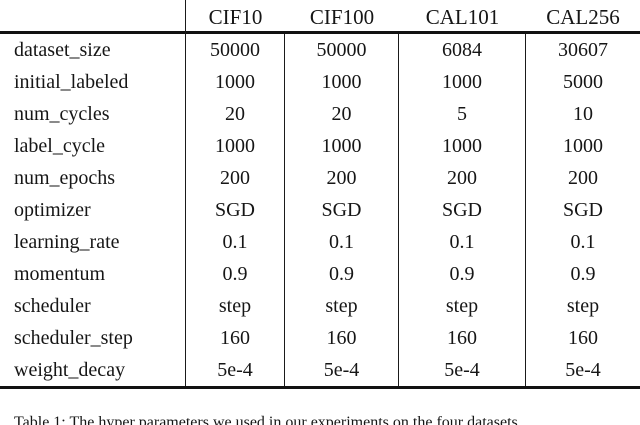 This screenshot has width=640, height=425. What do you see at coordinates (342, 338) in the screenshot?
I see `cell-cif100: 160` at bounding box center [342, 338].